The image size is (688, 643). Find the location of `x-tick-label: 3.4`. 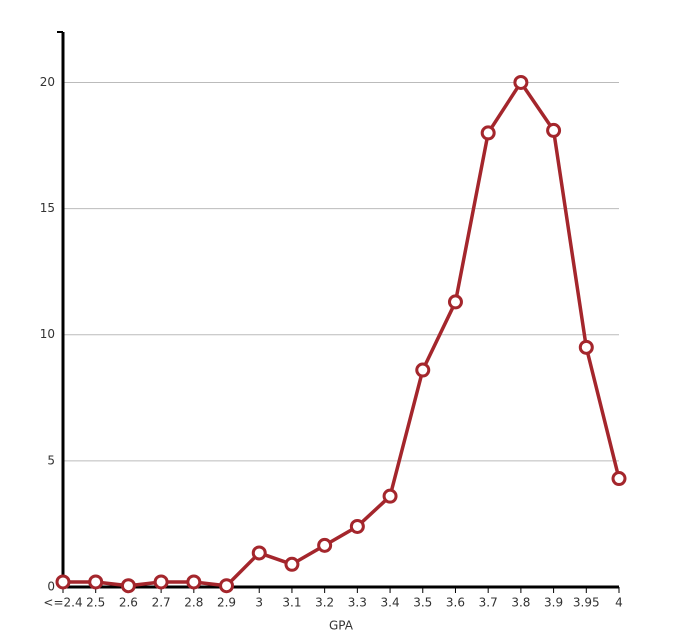

x-tick-label: 3.4 is located at coordinates (390, 603).